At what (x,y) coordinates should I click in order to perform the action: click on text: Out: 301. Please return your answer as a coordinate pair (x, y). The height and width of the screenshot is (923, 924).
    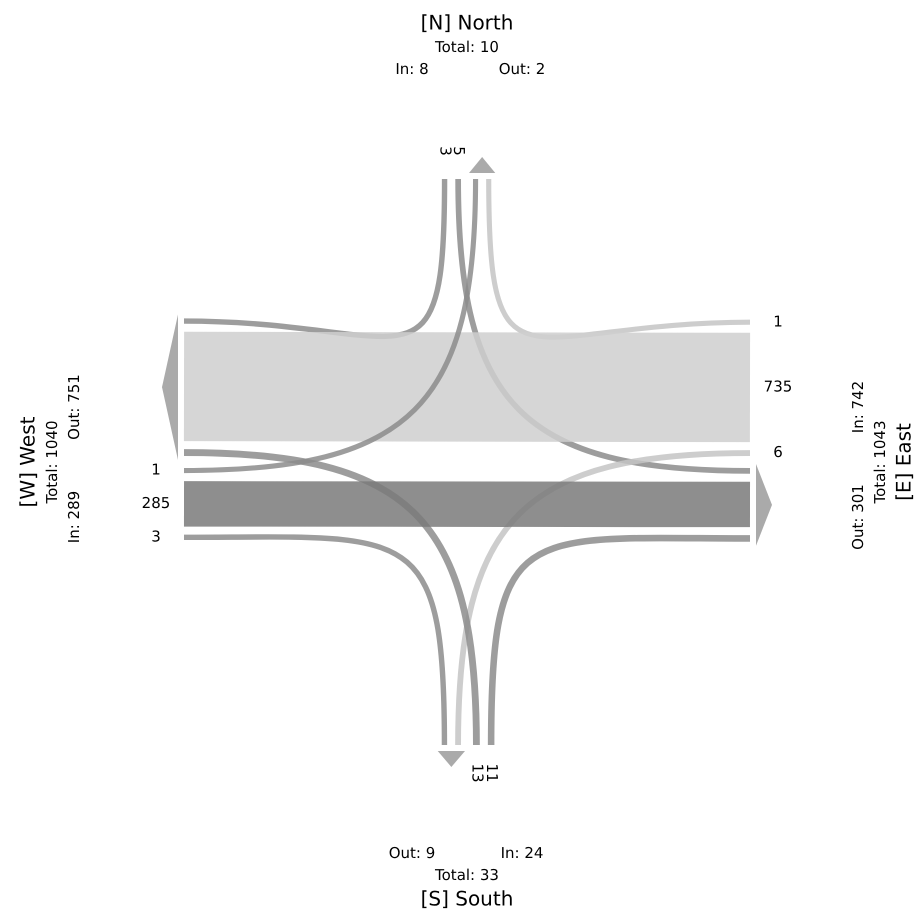
    Looking at the image, I should click on (858, 517).